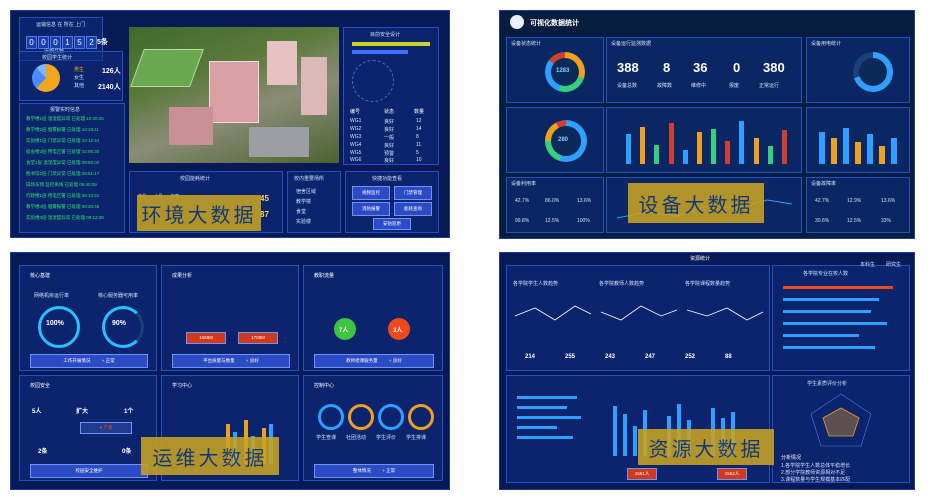 This screenshot has width=928, height=502. Describe the element at coordinates (65, 217) in the screenshot. I see `list-item: 实验楼3层 温湿度异常 已处理 09:12:38` at that location.